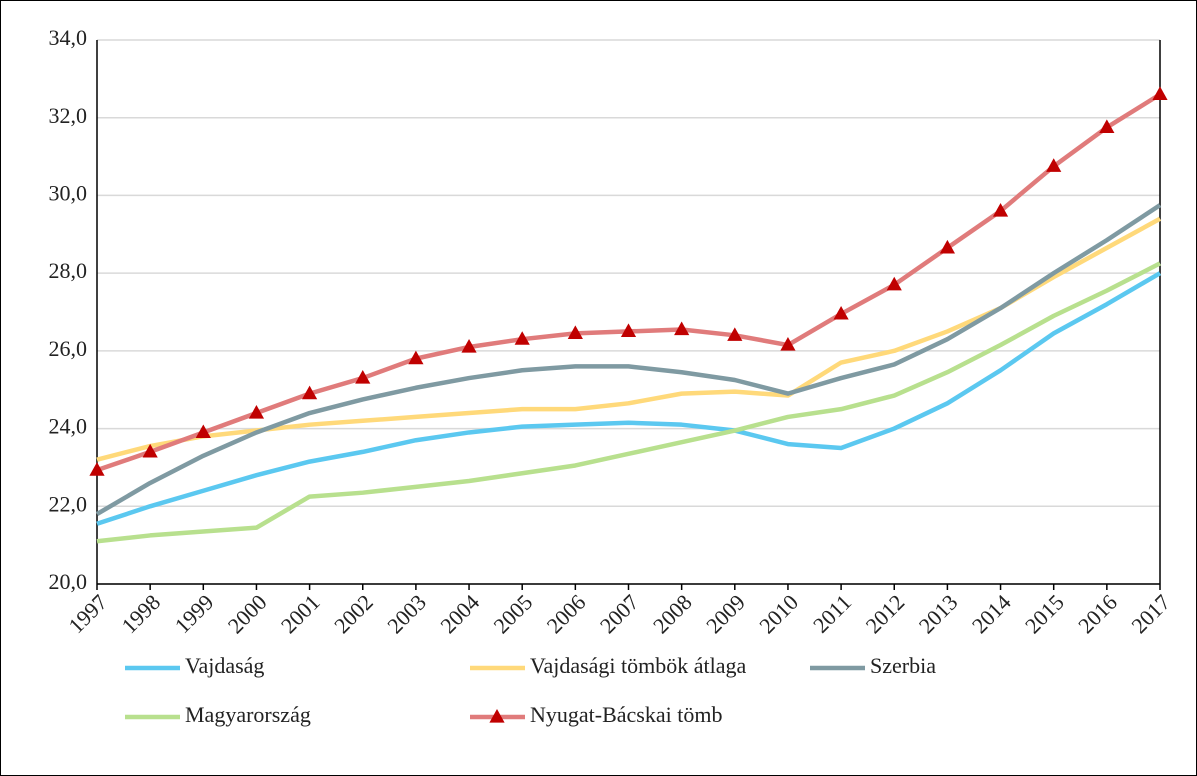 Image resolution: width=1197 pixels, height=776 pixels. I want to click on y-tick-label: 34,0, so click(68, 37).